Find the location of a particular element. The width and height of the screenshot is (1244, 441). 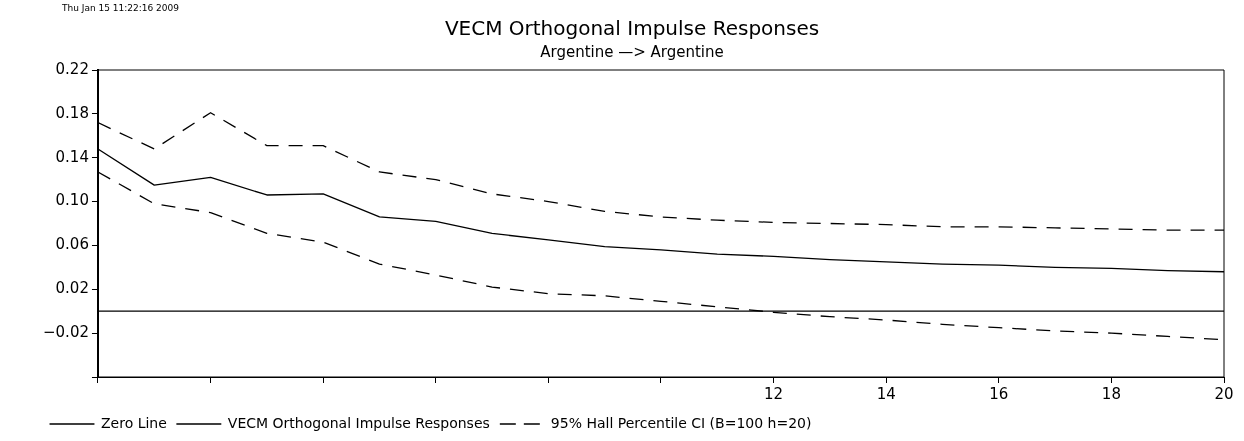

legend-label: 95% Hall Percentile CI (B=100 h=20) is located at coordinates (681, 422).